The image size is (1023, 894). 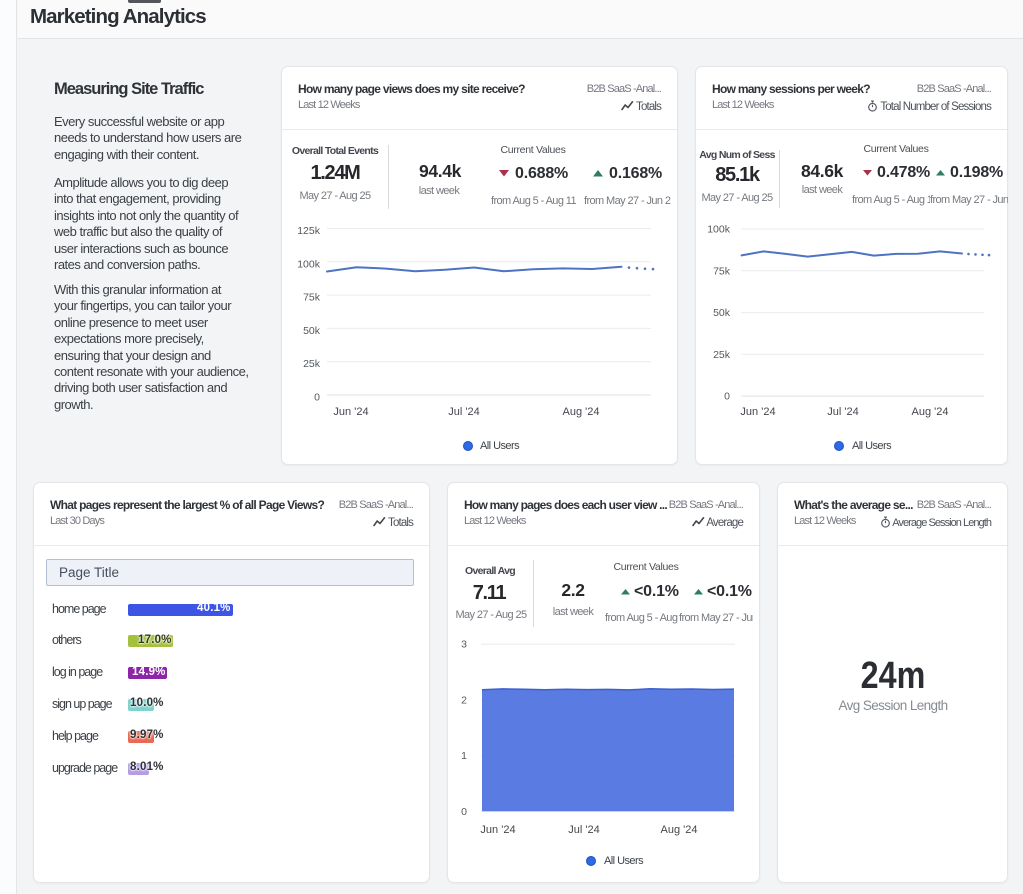 I want to click on svg-text: 125k, so click(x=309, y=231).